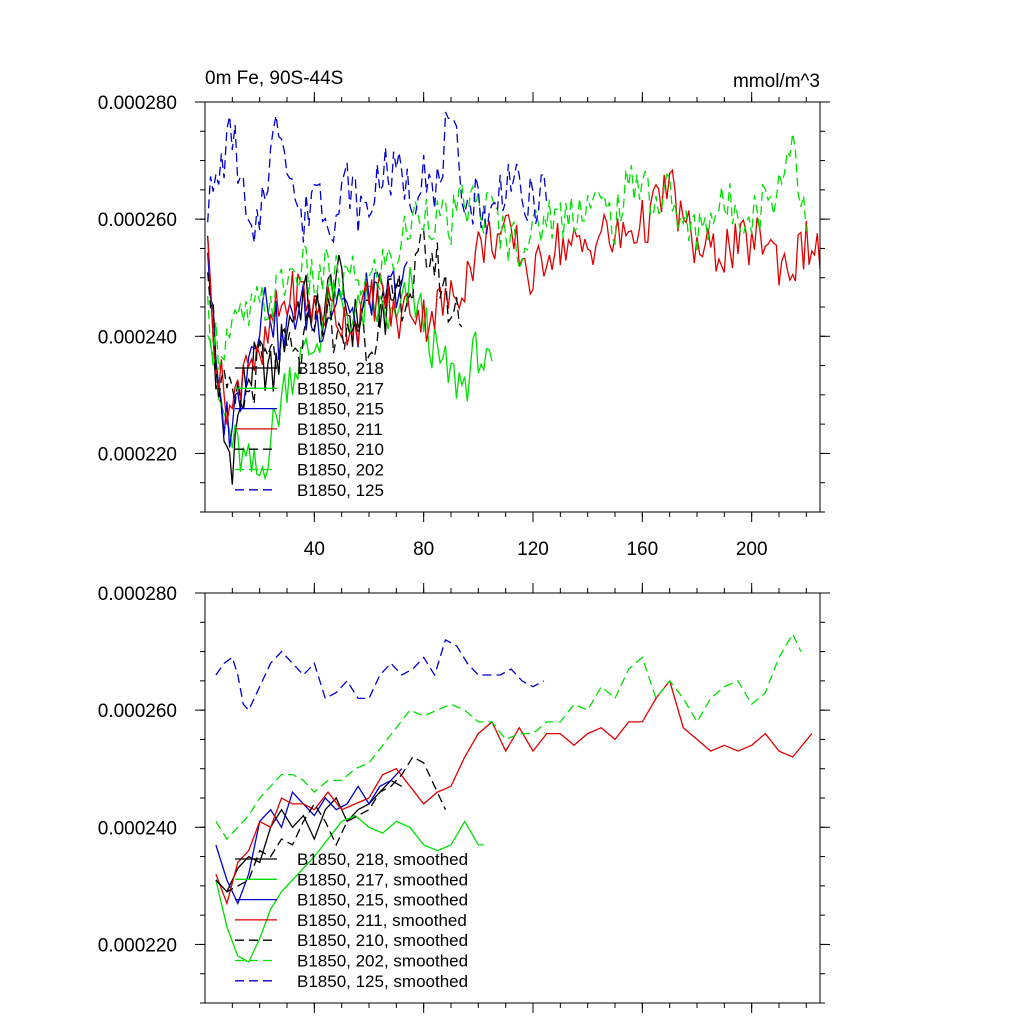  What do you see at coordinates (382, 961) in the screenshot?
I see `legend-label: B1850, 202, smoothed` at bounding box center [382, 961].